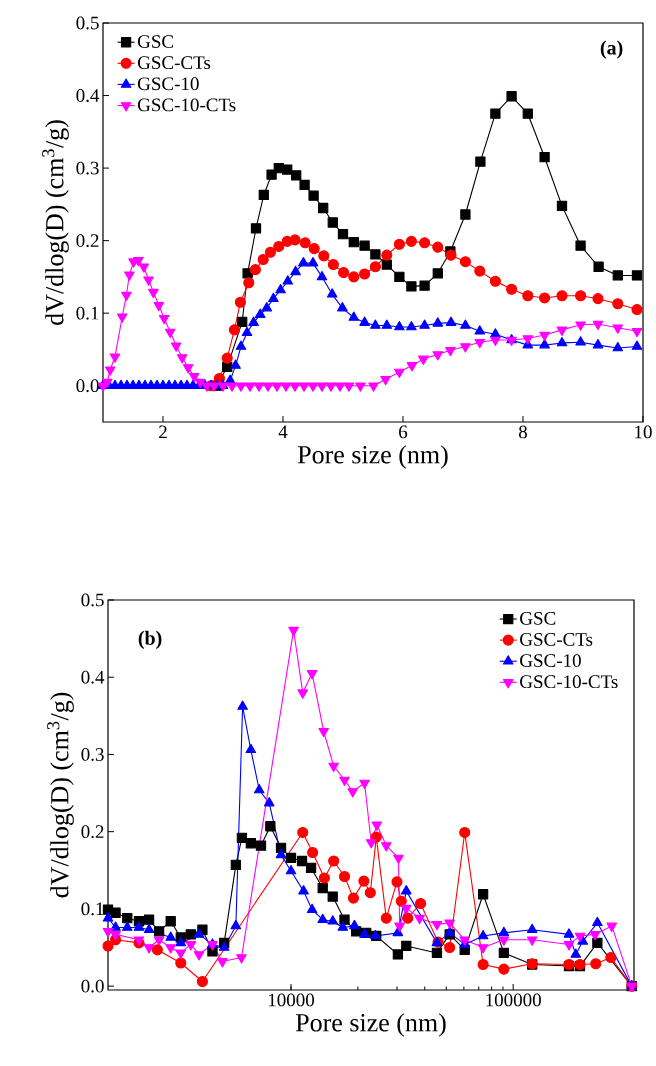  I want to click on x-tick-label: 2, so click(163, 432).